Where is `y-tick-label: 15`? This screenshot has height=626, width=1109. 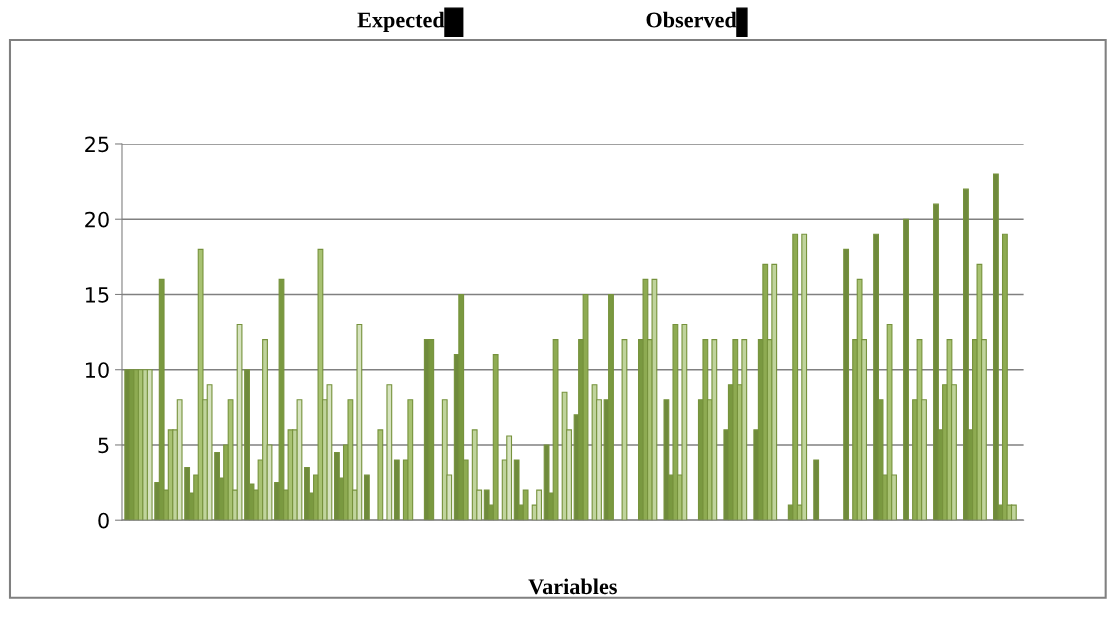 y-tick-label: 15 is located at coordinates (97, 295).